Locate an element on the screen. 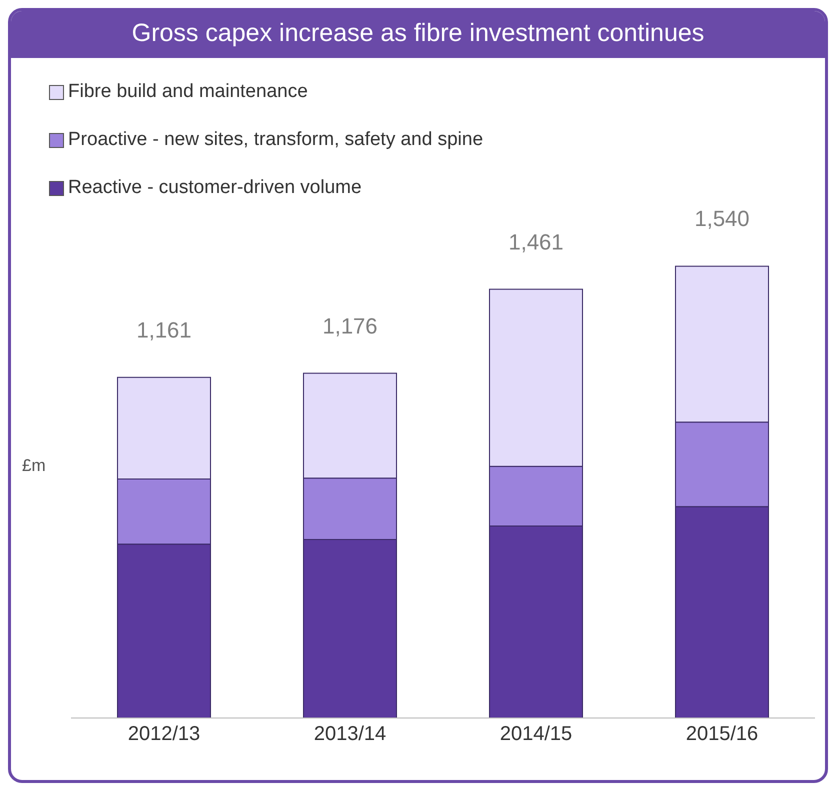  legend-label: Proactive - new sites, transform, safety and spine is located at coordinates (276, 140).